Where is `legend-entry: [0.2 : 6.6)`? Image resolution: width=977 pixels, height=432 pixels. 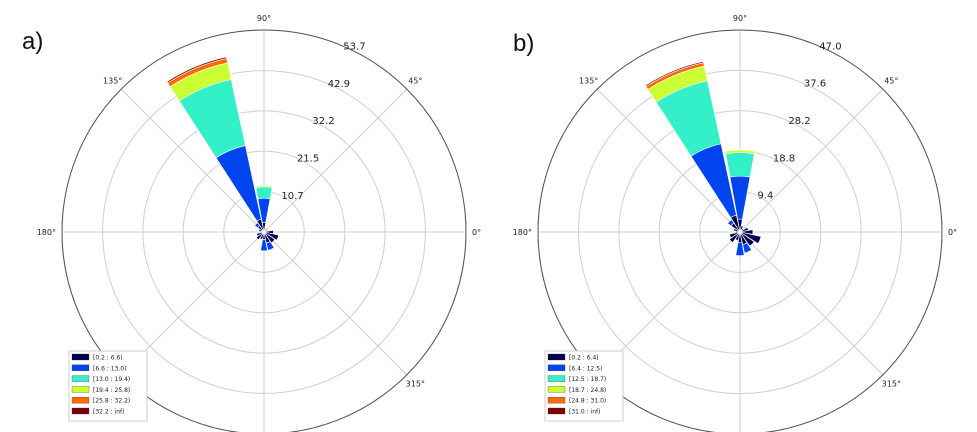
legend-entry: [0.2 : 6.6) is located at coordinates (108, 358).